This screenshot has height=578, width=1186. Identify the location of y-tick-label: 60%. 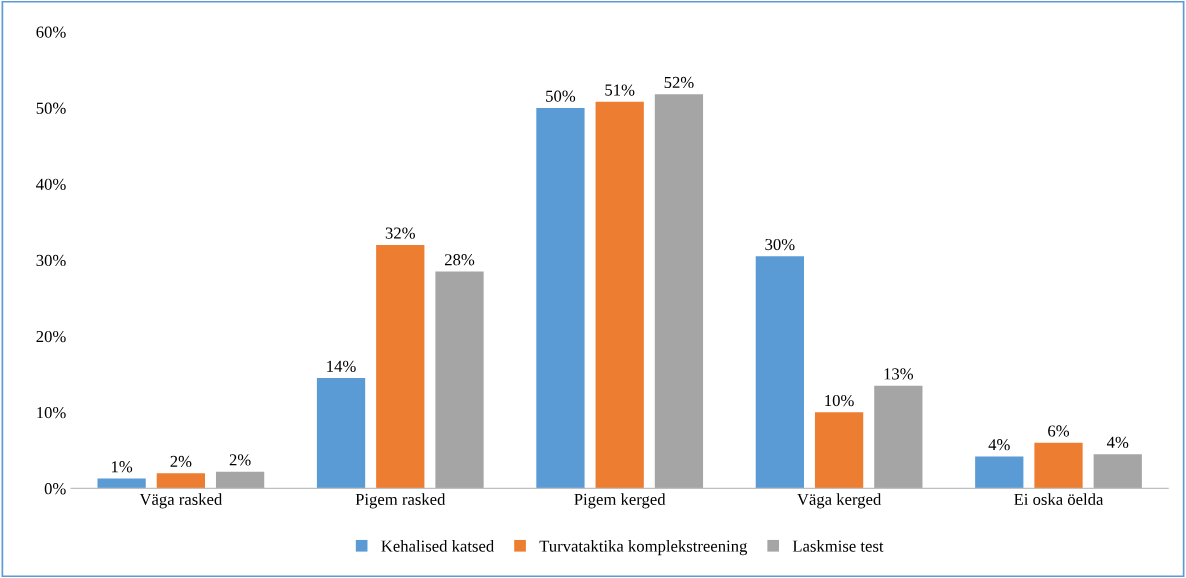
(51, 32).